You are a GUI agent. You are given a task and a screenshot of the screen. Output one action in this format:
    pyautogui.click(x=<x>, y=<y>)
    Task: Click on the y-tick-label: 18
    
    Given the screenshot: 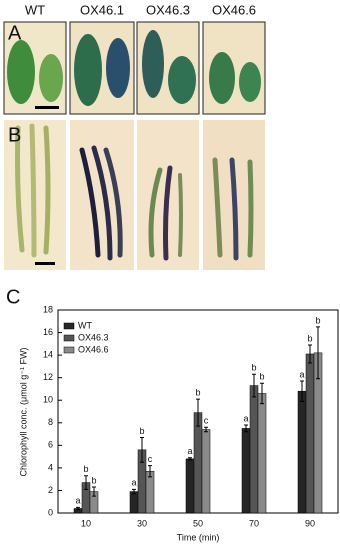 What is the action you would take?
    pyautogui.click(x=48, y=309)
    